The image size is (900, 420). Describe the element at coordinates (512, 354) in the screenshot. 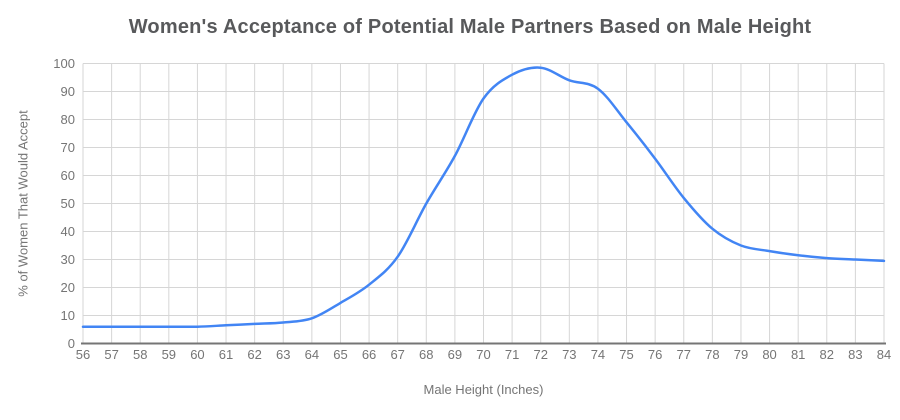

I see `x-tick-label: 71` at that location.